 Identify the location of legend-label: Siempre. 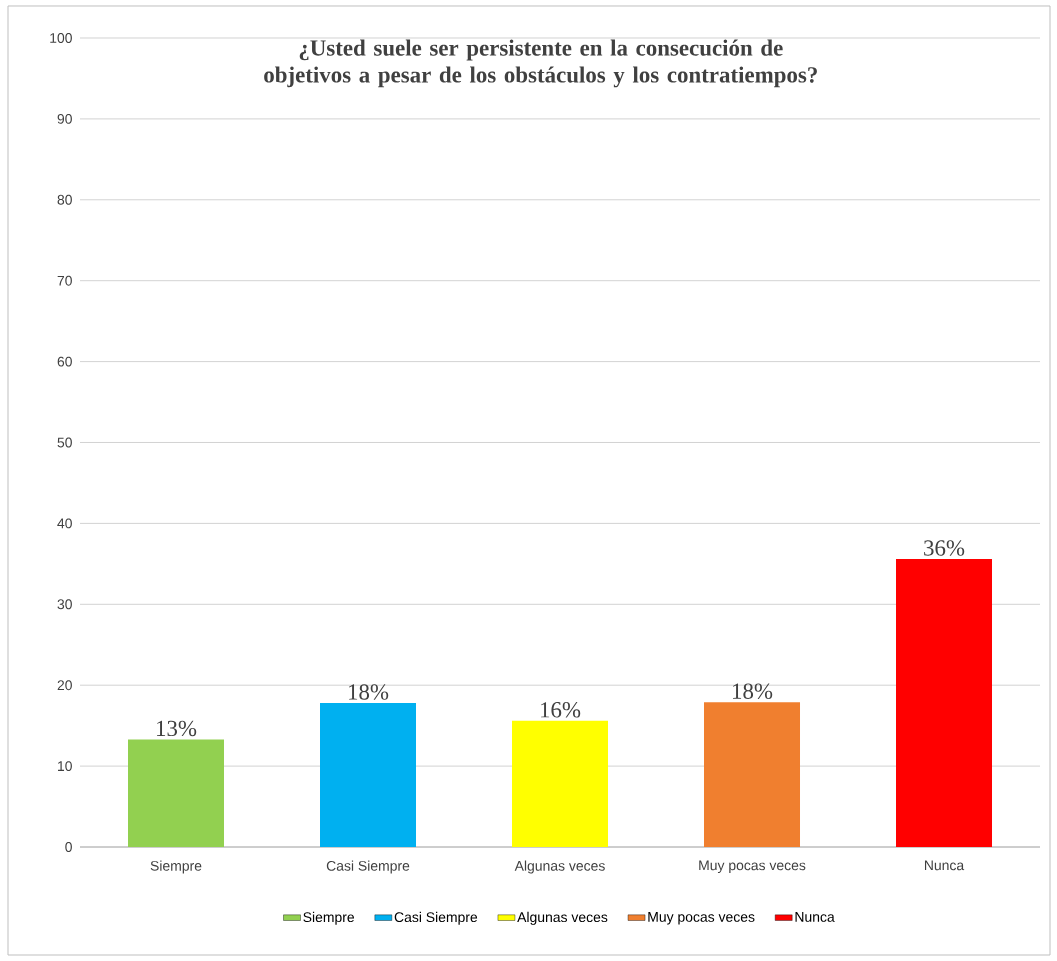
(329, 918).